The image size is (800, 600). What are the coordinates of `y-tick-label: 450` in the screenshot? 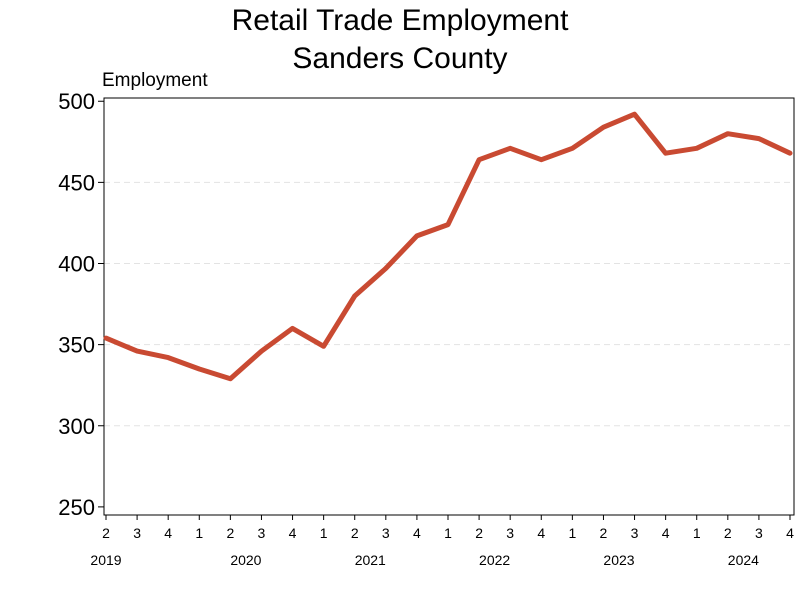 It's located at (76, 182).